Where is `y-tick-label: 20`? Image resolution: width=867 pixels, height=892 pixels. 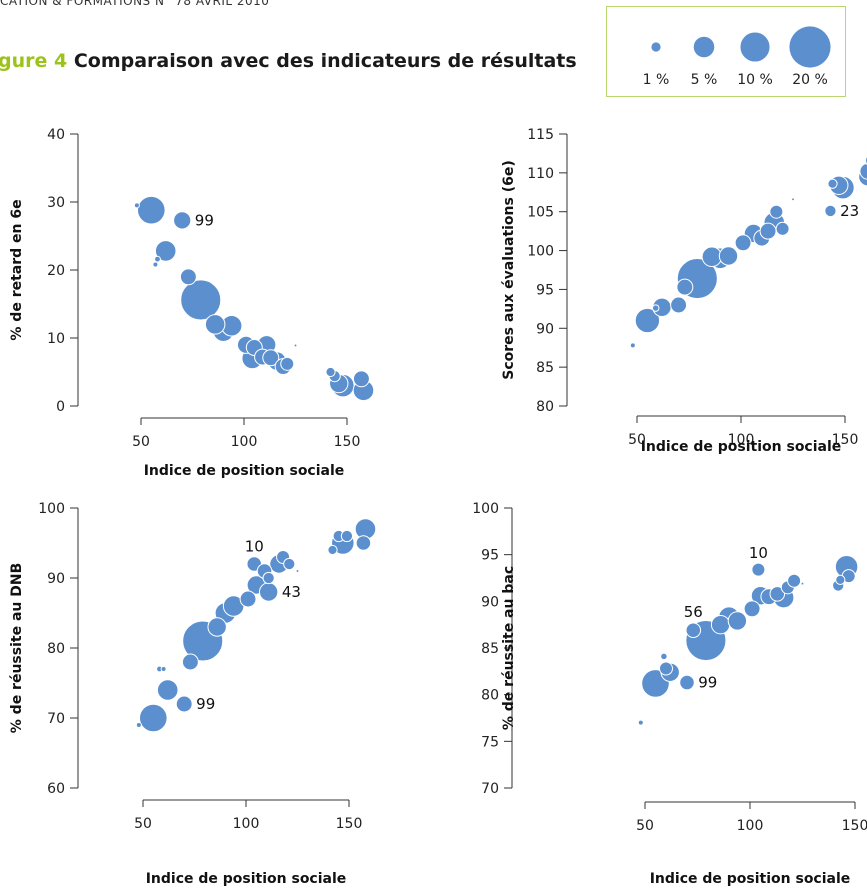 y-tick-label: 20 is located at coordinates (56, 271).